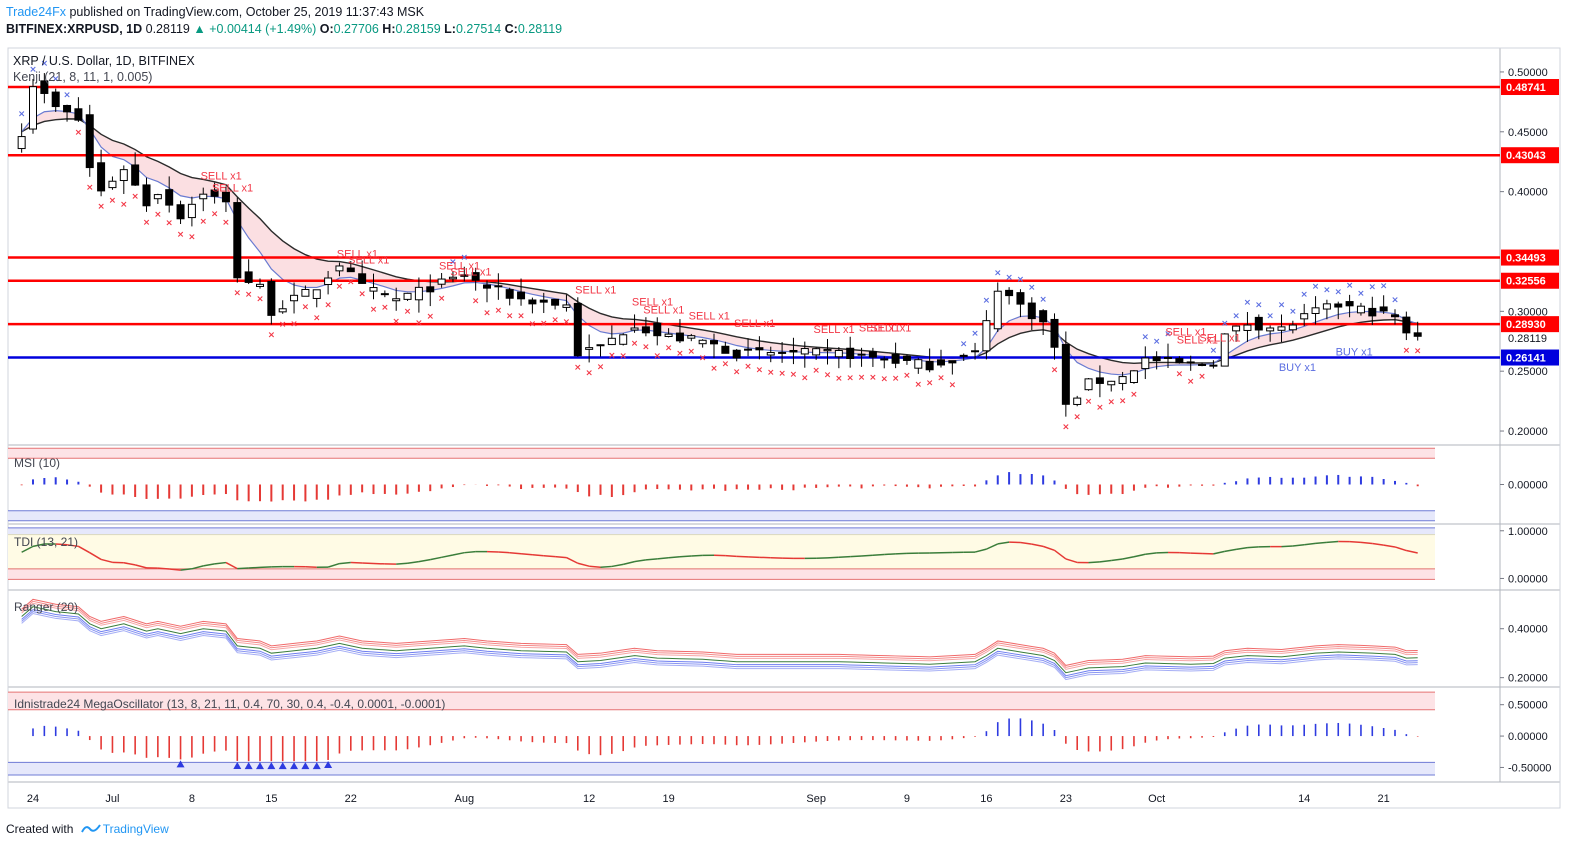  I want to click on symbol-name: BITFINEX:XRPUSD, 1D, so click(74, 29).